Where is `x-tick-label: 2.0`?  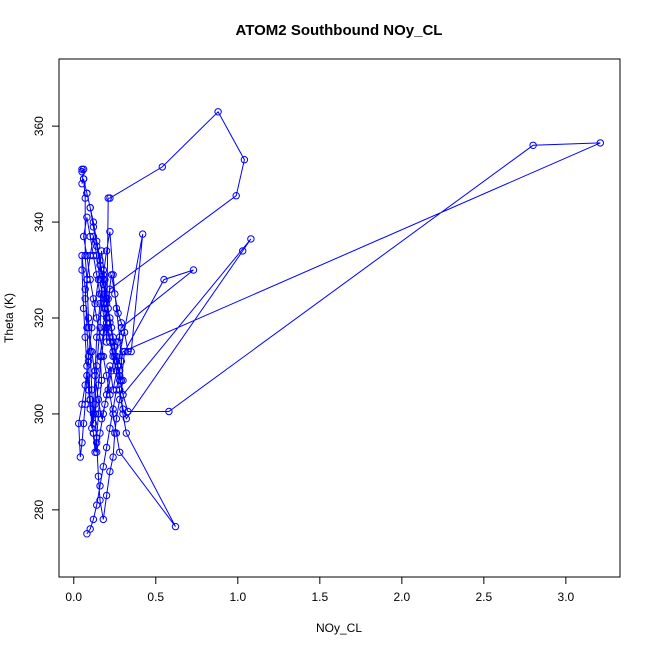
x-tick-label: 2.0 is located at coordinates (401, 597).